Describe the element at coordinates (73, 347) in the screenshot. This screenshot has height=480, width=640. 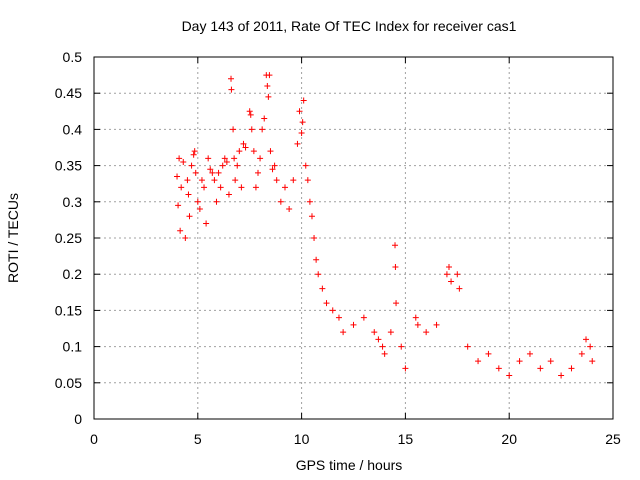
I see `y-tick-label: 0.1` at that location.